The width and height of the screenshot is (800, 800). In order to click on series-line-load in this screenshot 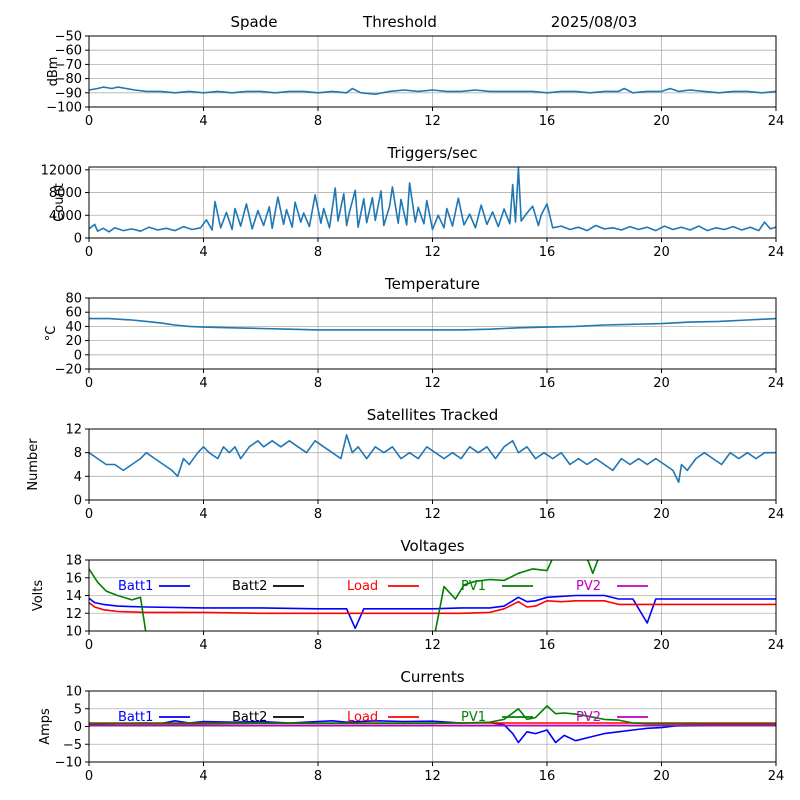, I will do `click(432, 607)`.